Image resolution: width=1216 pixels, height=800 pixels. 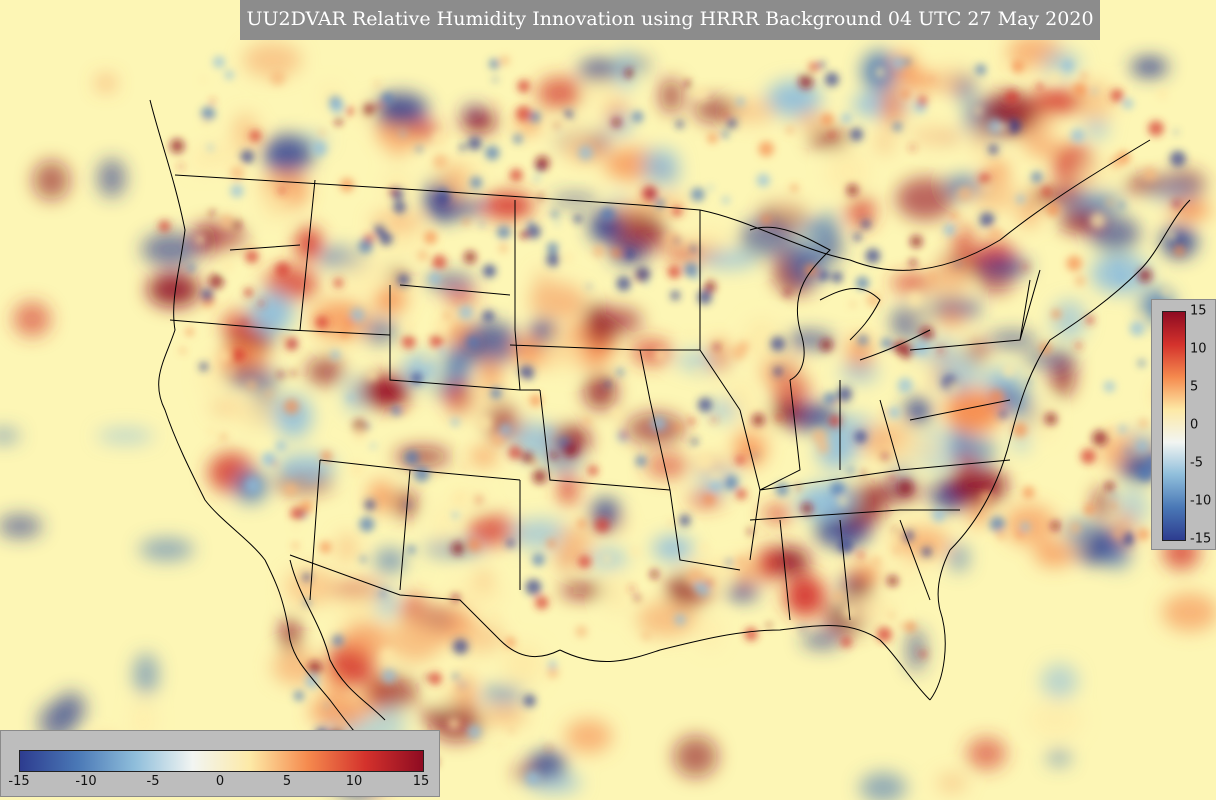 I want to click on colorbar-h-tick: 15, so click(x=421, y=781).